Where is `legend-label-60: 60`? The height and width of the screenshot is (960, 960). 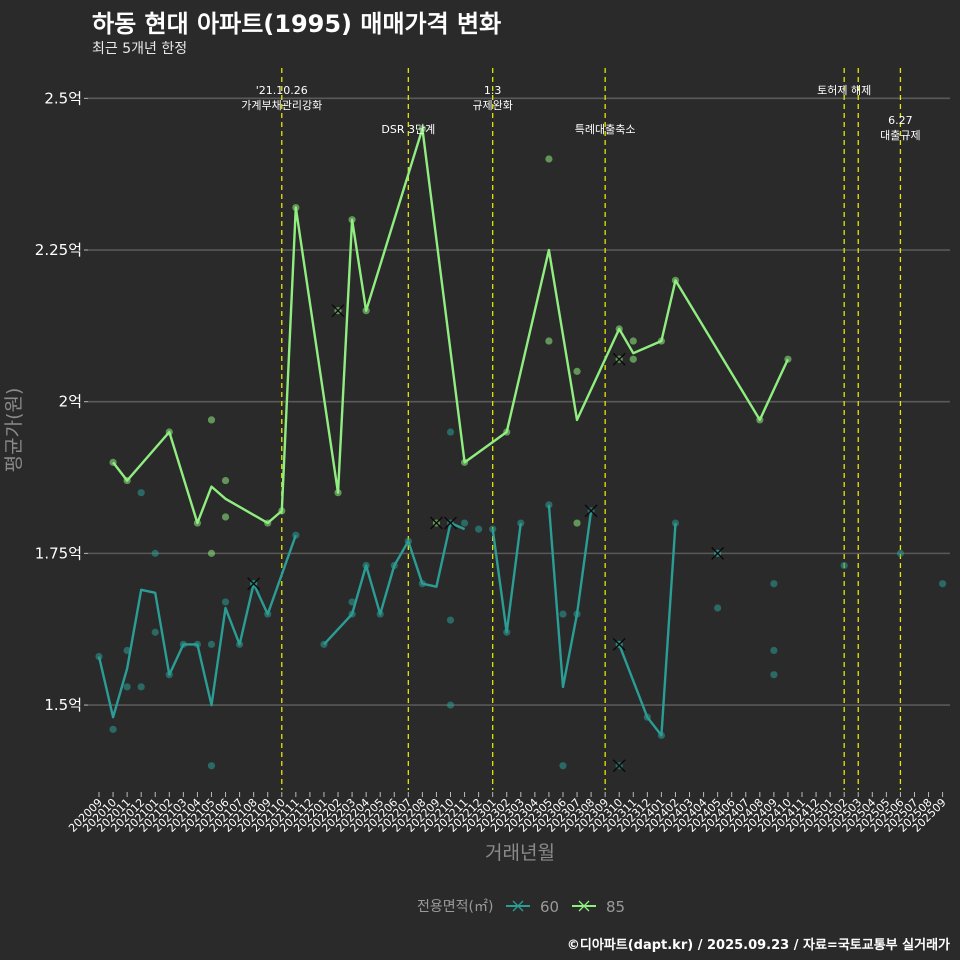
legend-label-60: 60 is located at coordinates (549, 907).